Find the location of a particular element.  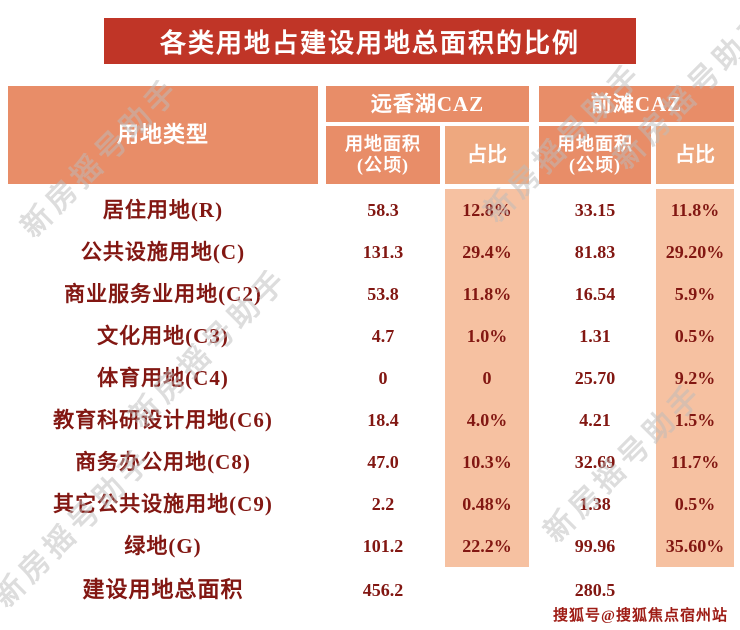

area-value-yxh: 4.7 is located at coordinates (383, 335).